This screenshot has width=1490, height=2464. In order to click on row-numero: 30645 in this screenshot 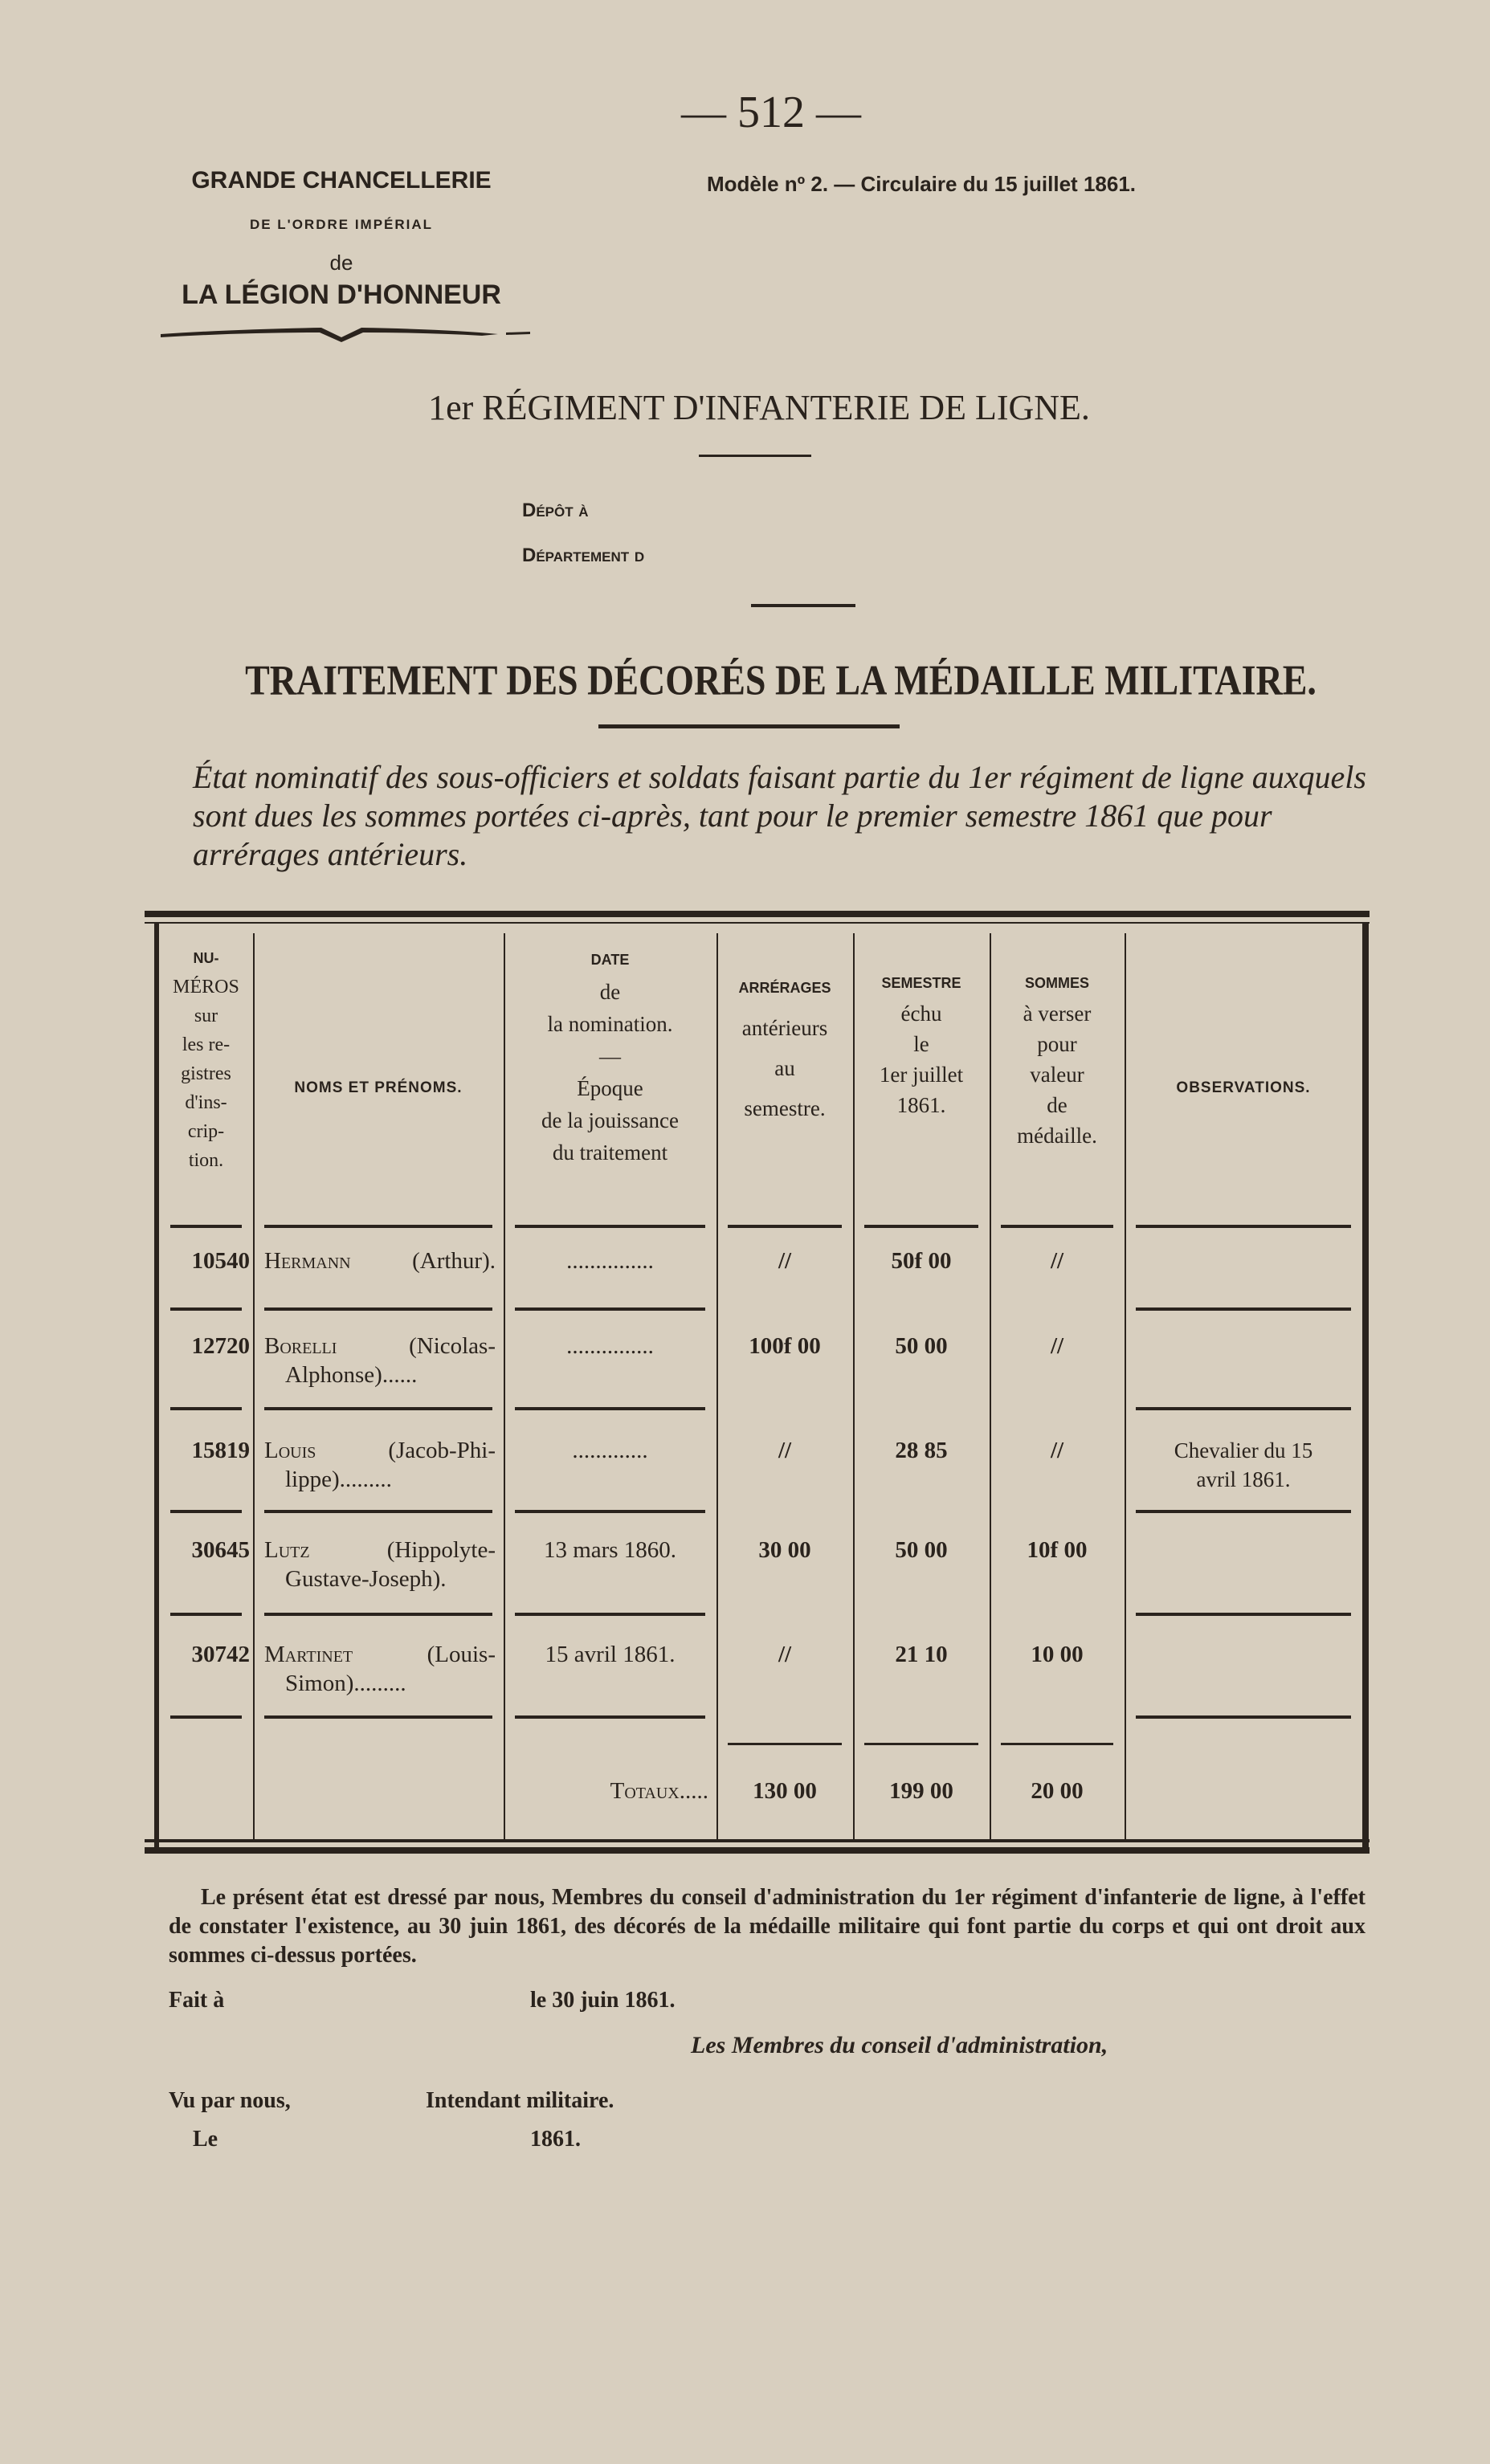, I will do `click(221, 1550)`.